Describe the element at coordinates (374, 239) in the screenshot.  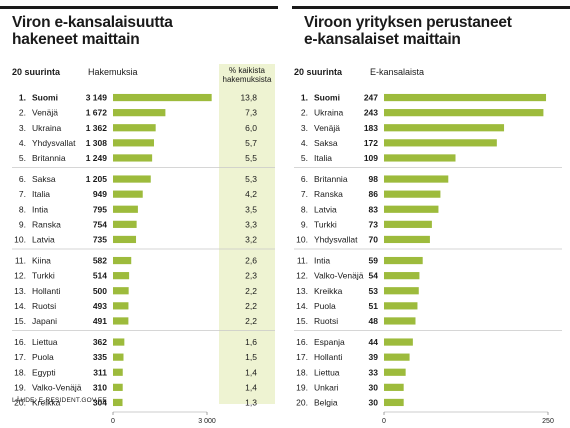
I see `value-label: 70` at that location.